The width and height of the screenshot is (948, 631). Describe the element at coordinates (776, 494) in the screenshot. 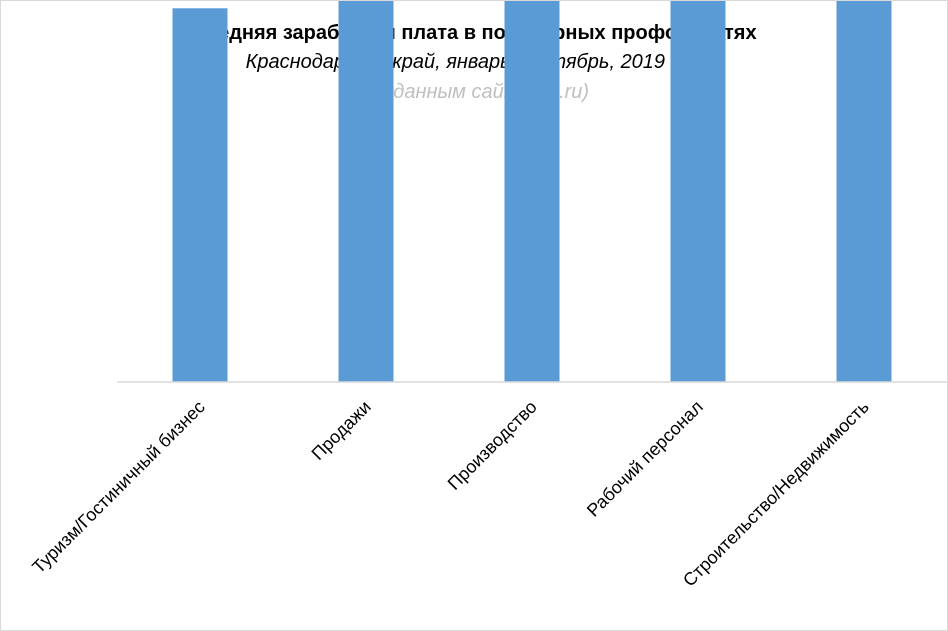

I see `category-label: Строительство/Недвижимость` at that location.